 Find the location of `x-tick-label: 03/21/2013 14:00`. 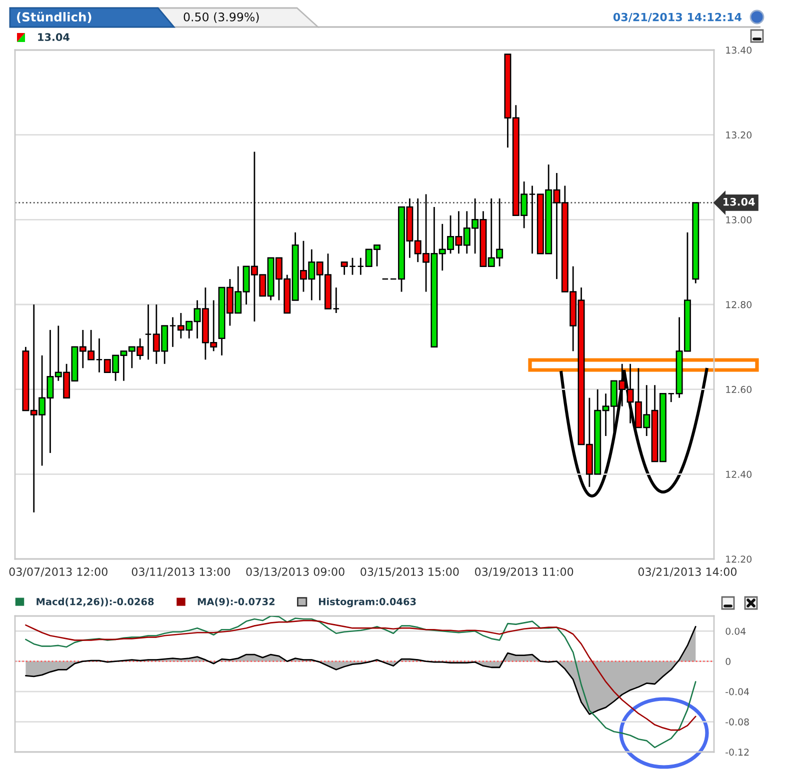

x-tick-label: 03/21/2013 14:00 is located at coordinates (687, 572).